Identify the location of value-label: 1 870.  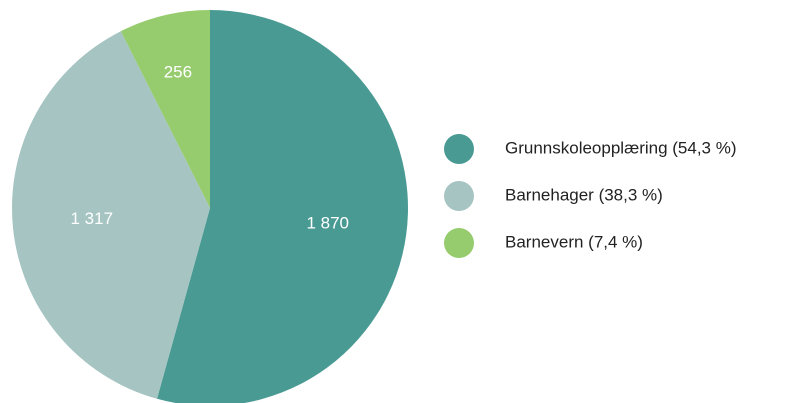
(327, 223).